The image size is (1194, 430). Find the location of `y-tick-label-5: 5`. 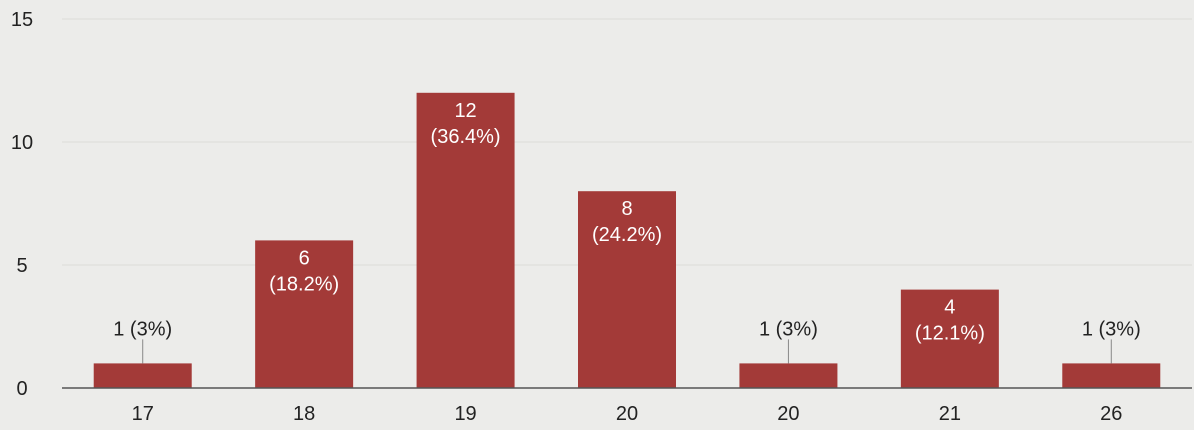

y-tick-label-5: 5 is located at coordinates (21, 266).